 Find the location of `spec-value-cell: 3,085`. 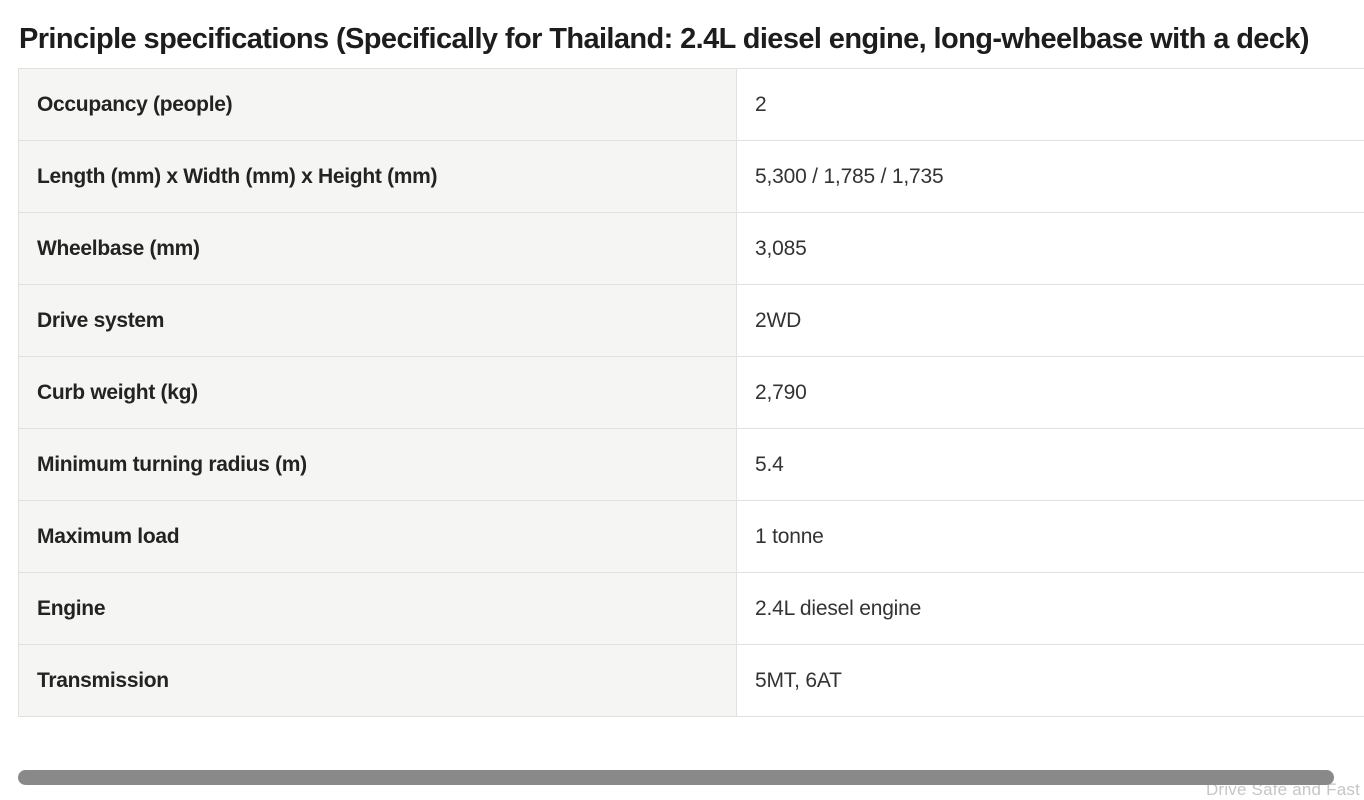

spec-value-cell: 3,085 is located at coordinates (1050, 248).